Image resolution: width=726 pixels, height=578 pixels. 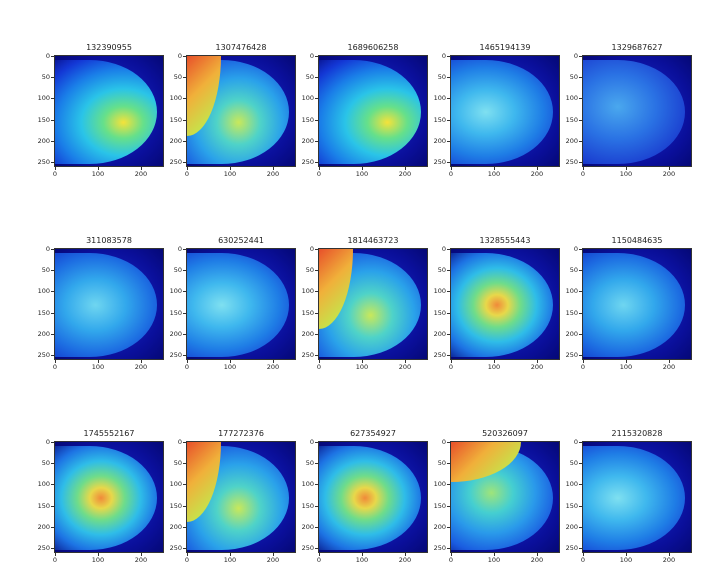 What do you see at coordinates (373, 47) in the screenshot?
I see `panel-title: 1689606258` at bounding box center [373, 47].